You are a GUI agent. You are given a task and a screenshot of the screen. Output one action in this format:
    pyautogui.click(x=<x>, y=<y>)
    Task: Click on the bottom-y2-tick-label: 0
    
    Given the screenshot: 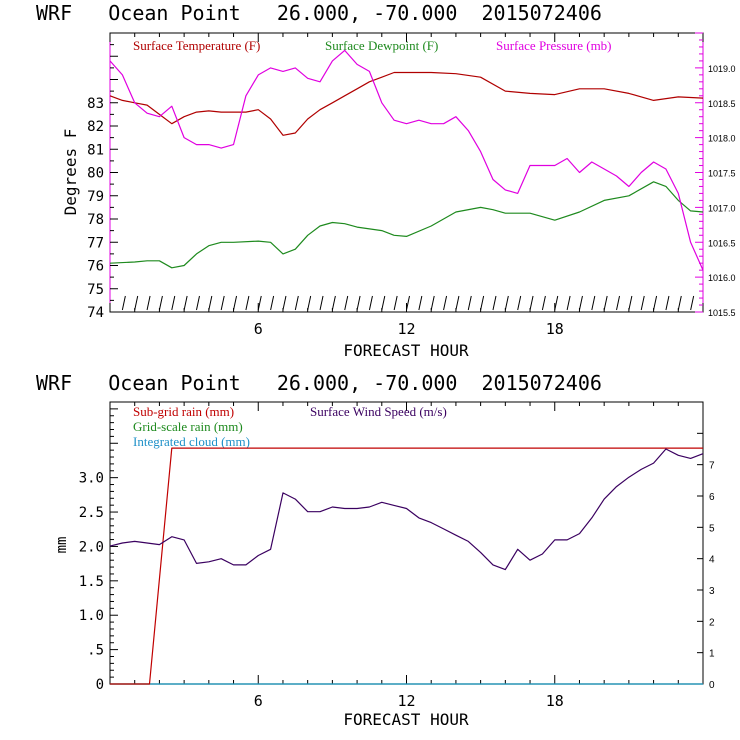 What is the action you would take?
    pyautogui.click(x=712, y=685)
    